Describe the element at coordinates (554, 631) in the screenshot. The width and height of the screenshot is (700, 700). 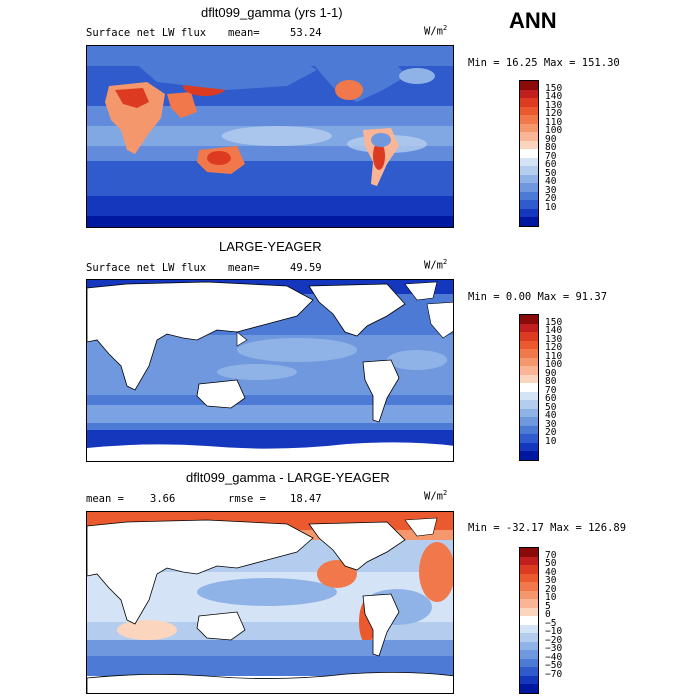
I see `colorbar-tick-label: −10` at that location.